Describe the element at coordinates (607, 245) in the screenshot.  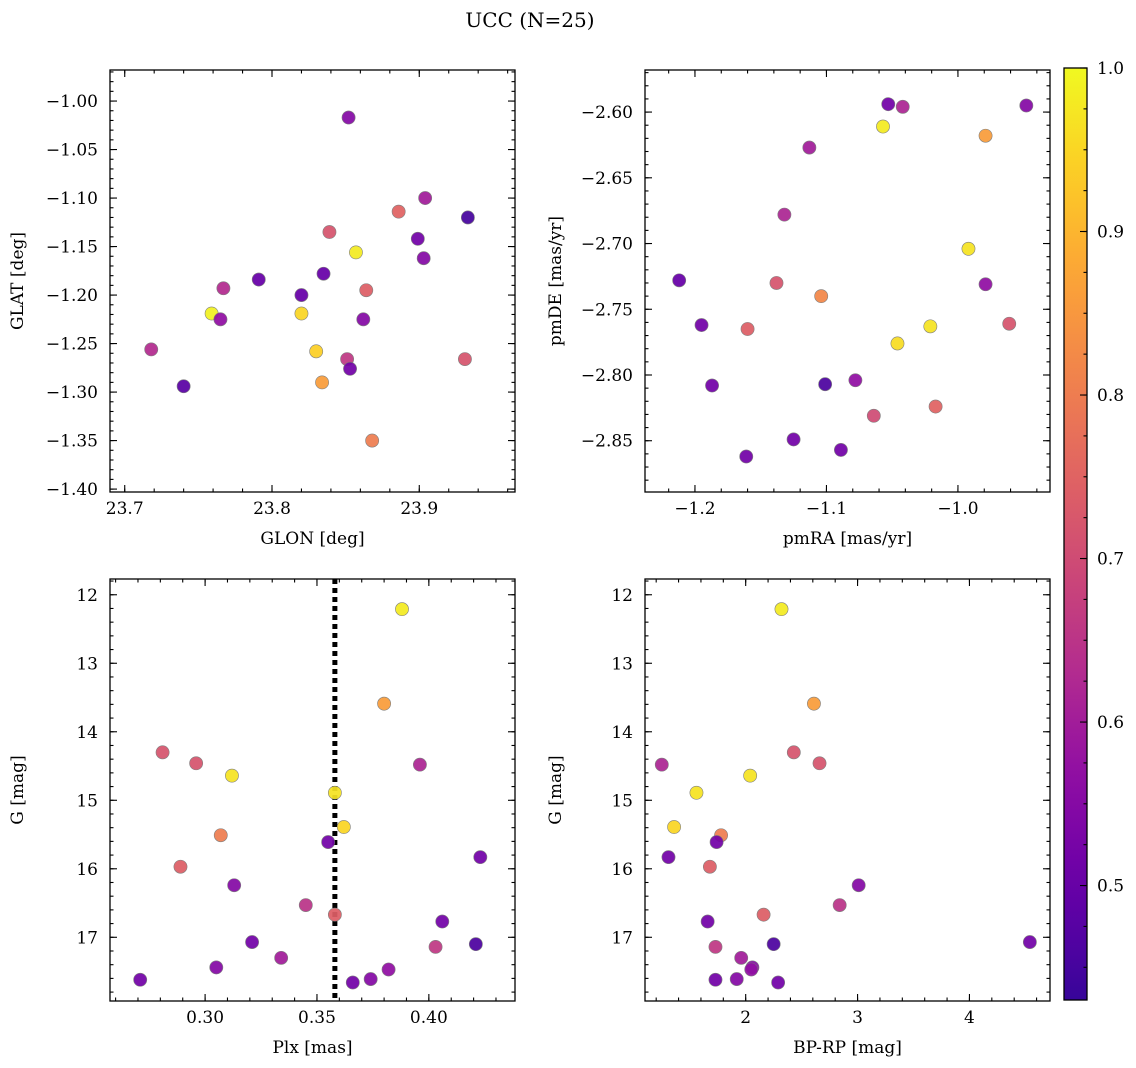
I see `y-tick-label: −2.70` at that location.